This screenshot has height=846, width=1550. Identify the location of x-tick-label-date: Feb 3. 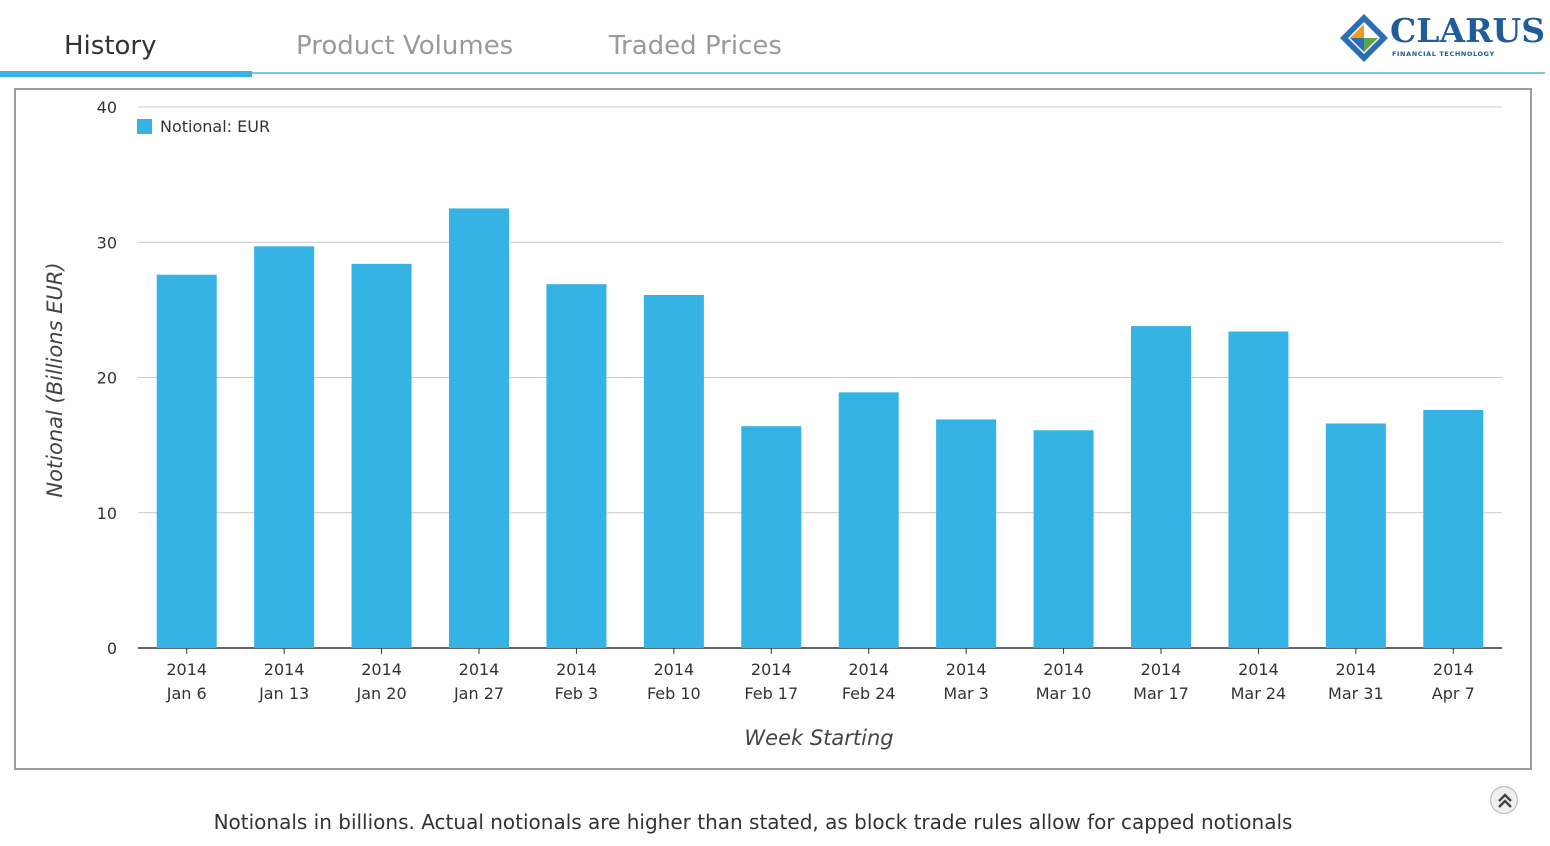
(577, 693).